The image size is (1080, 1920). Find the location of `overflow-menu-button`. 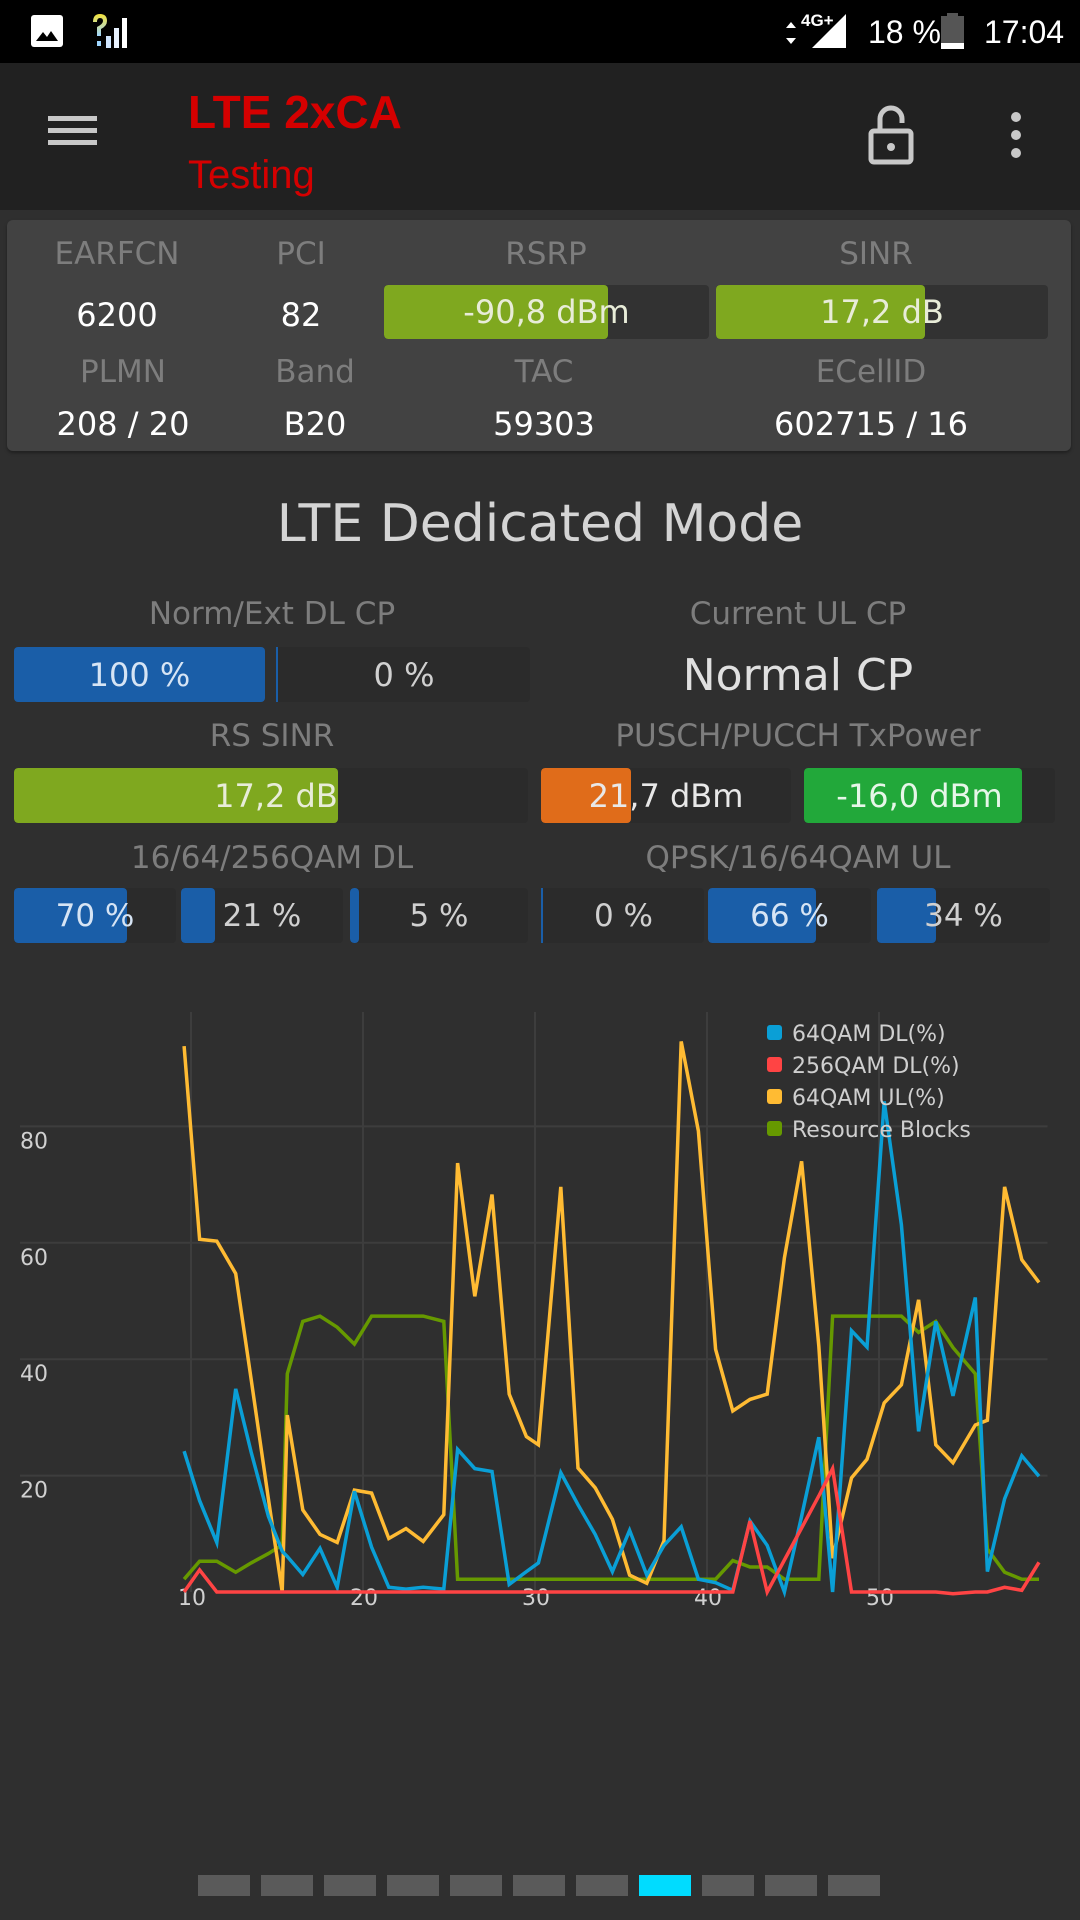

overflow-menu-button is located at coordinates (1016, 135).